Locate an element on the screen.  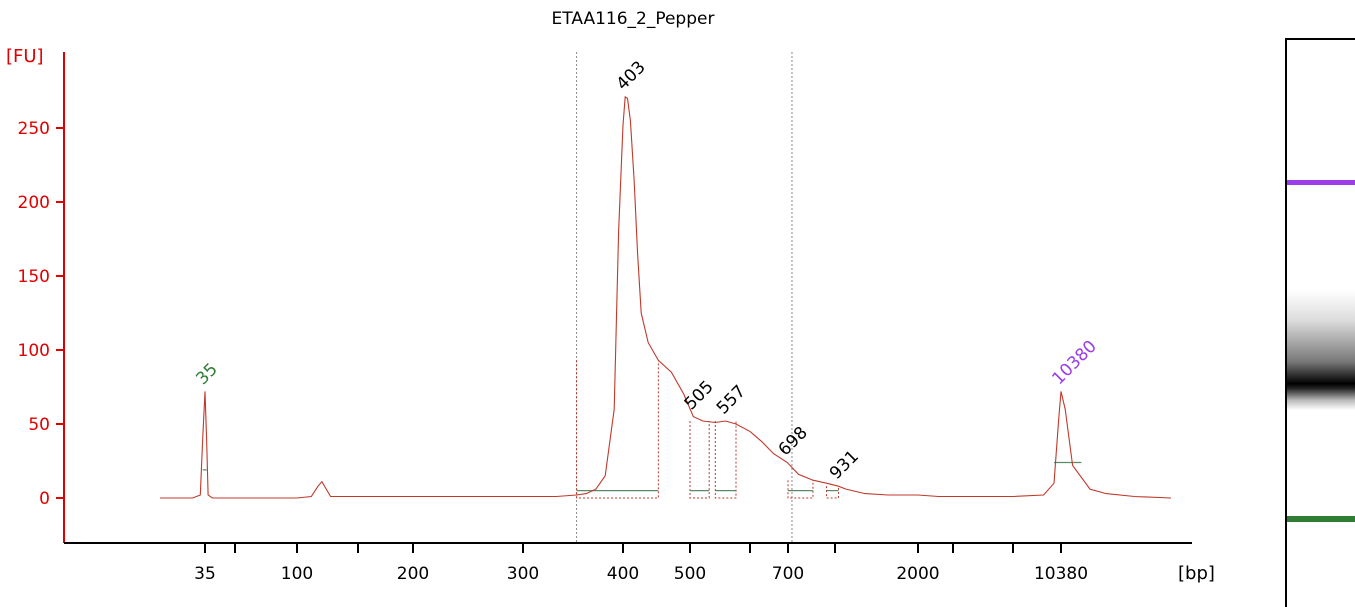
x-tick-label: 10380 is located at coordinates (1061, 574).